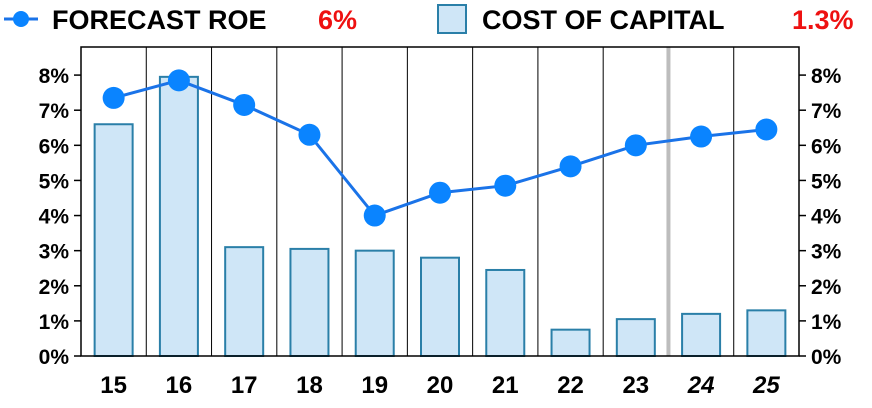 The width and height of the screenshot is (872, 408). I want to click on y-tick-label-left: 2%, so click(54, 287).